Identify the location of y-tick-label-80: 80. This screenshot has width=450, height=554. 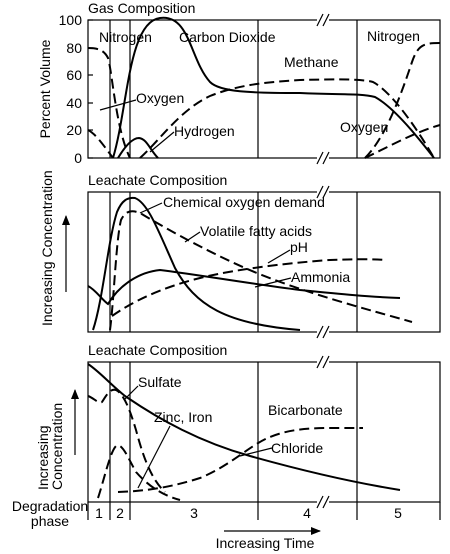
(74, 48).